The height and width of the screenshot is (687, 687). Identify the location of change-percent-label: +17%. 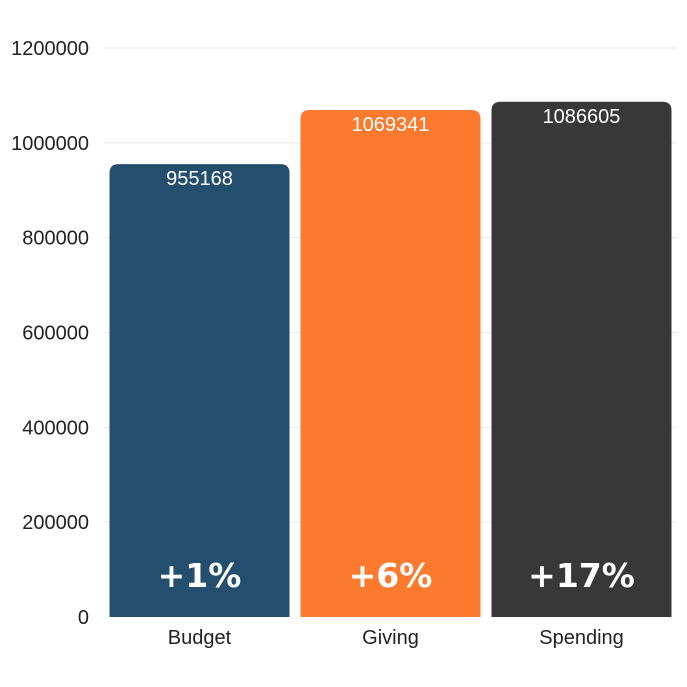
(581, 575).